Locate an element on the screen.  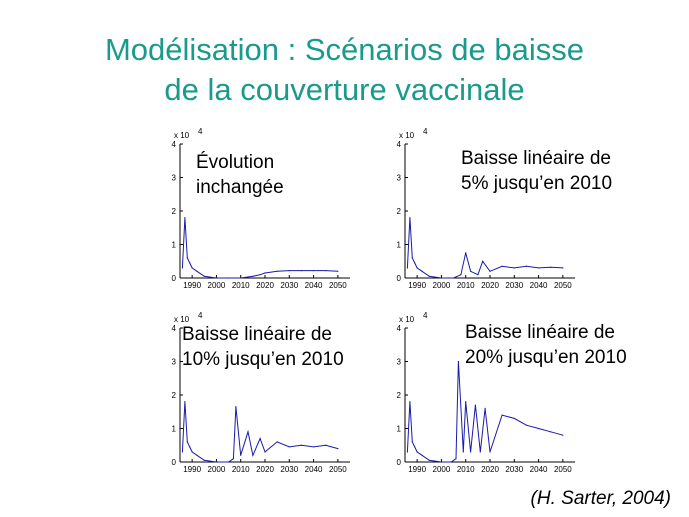
y-tick-label: 3 is located at coordinates (399, 362).